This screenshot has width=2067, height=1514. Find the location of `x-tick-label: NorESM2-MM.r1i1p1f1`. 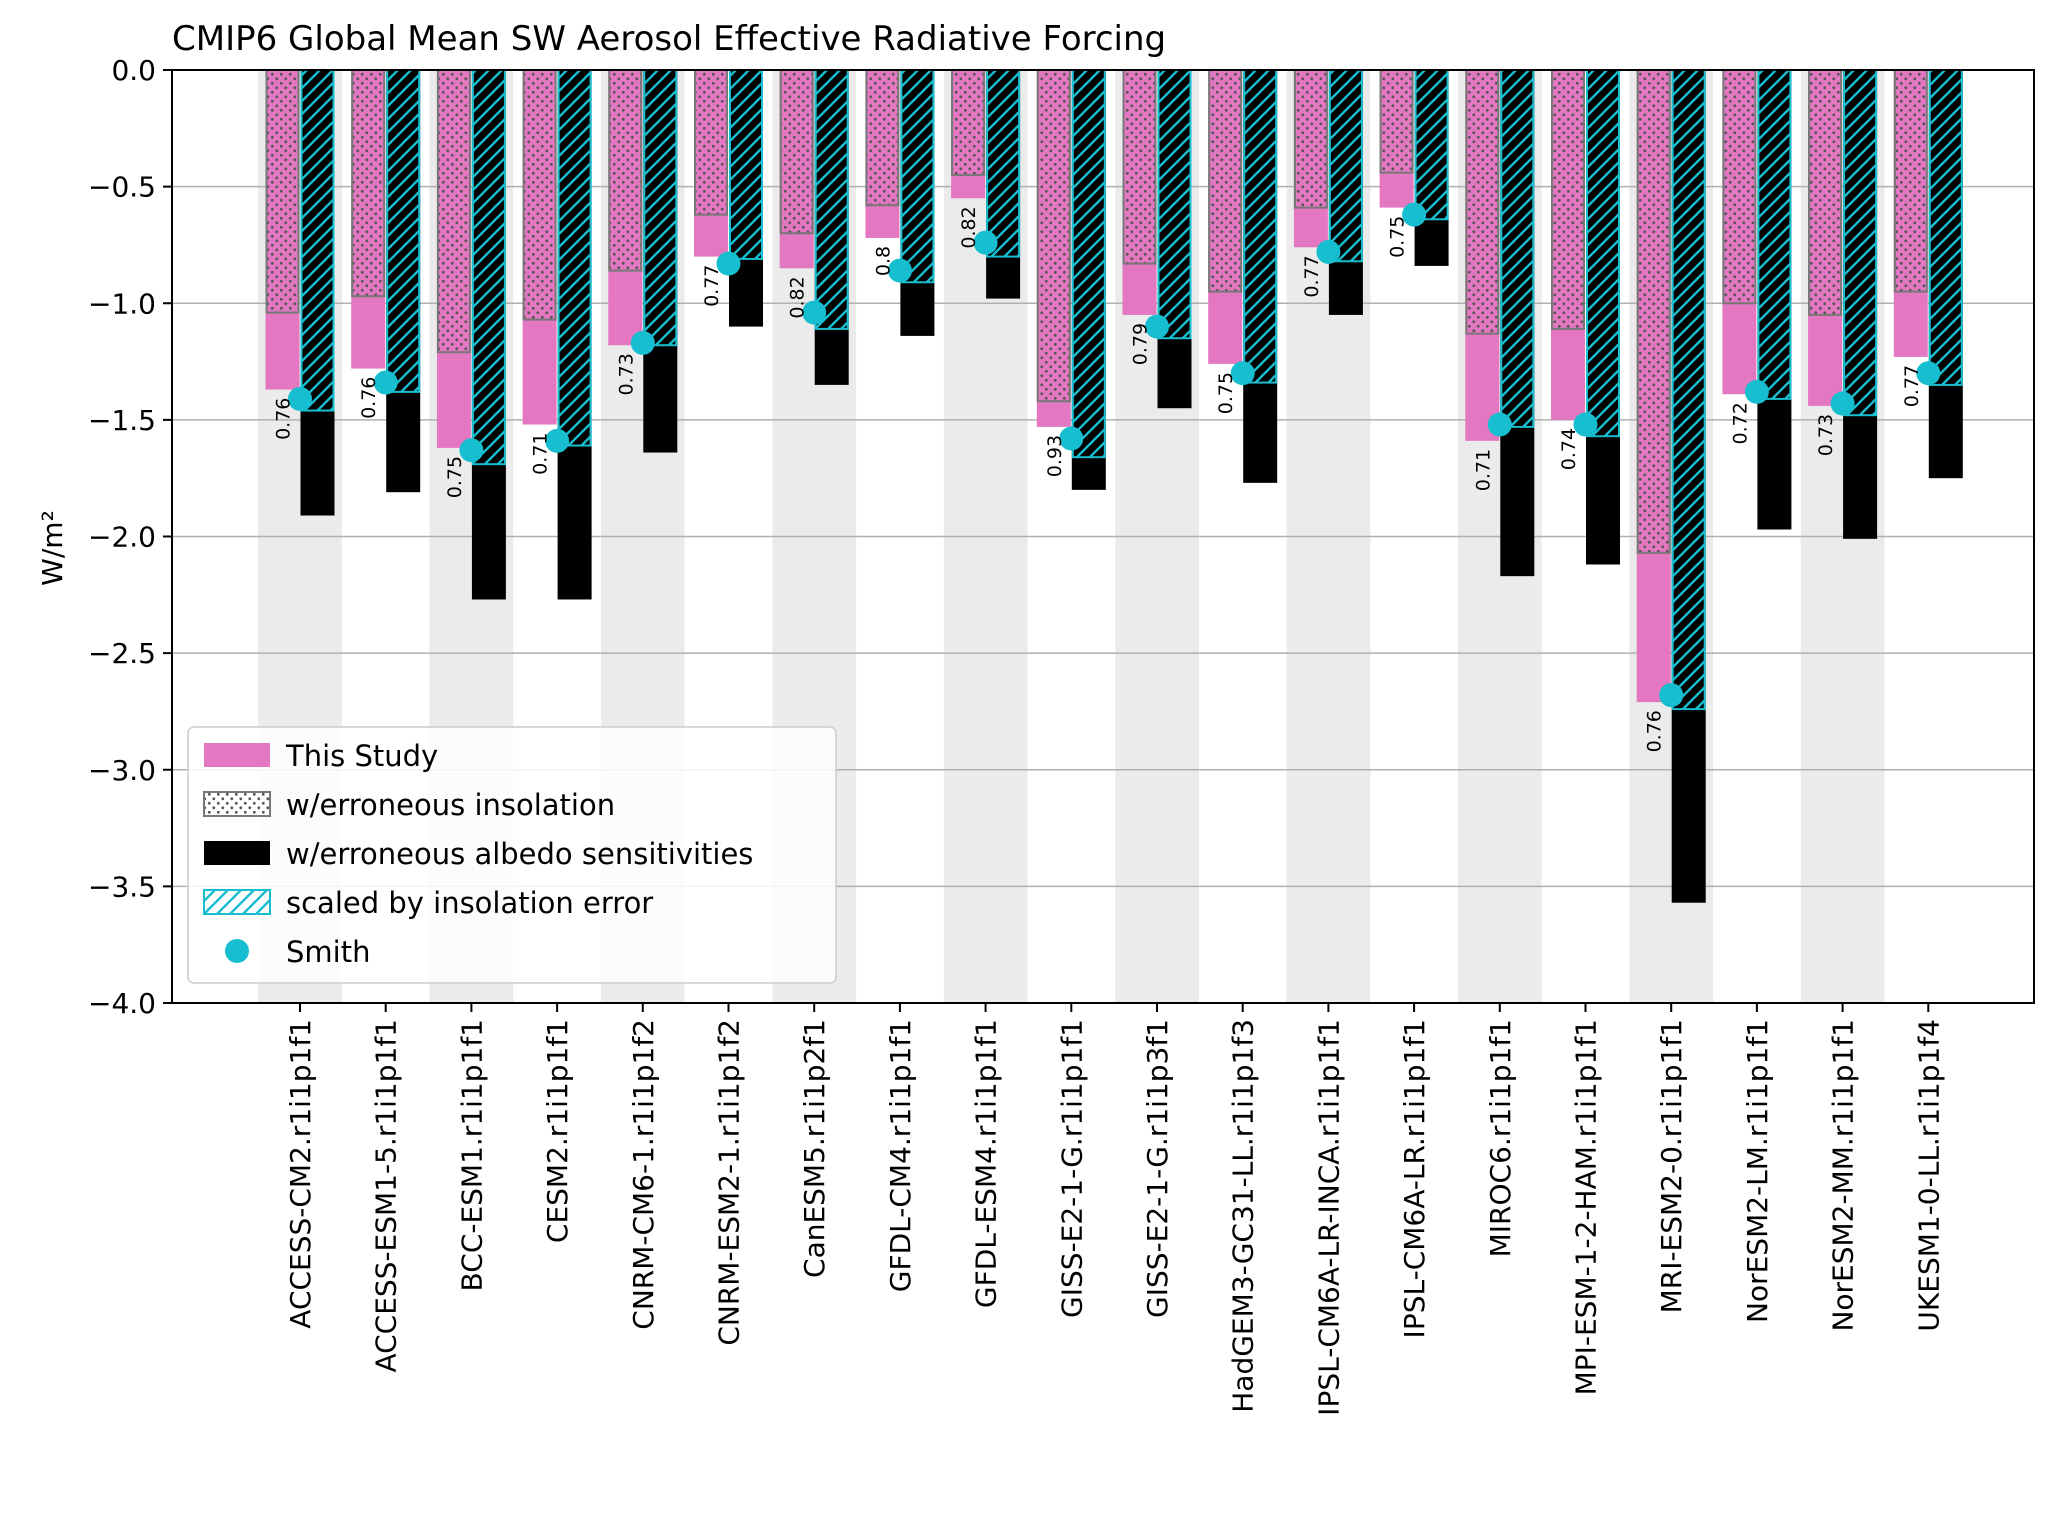

x-tick-label: NorESM2-MM.r1i1p1f1 is located at coordinates (1843, 1175).